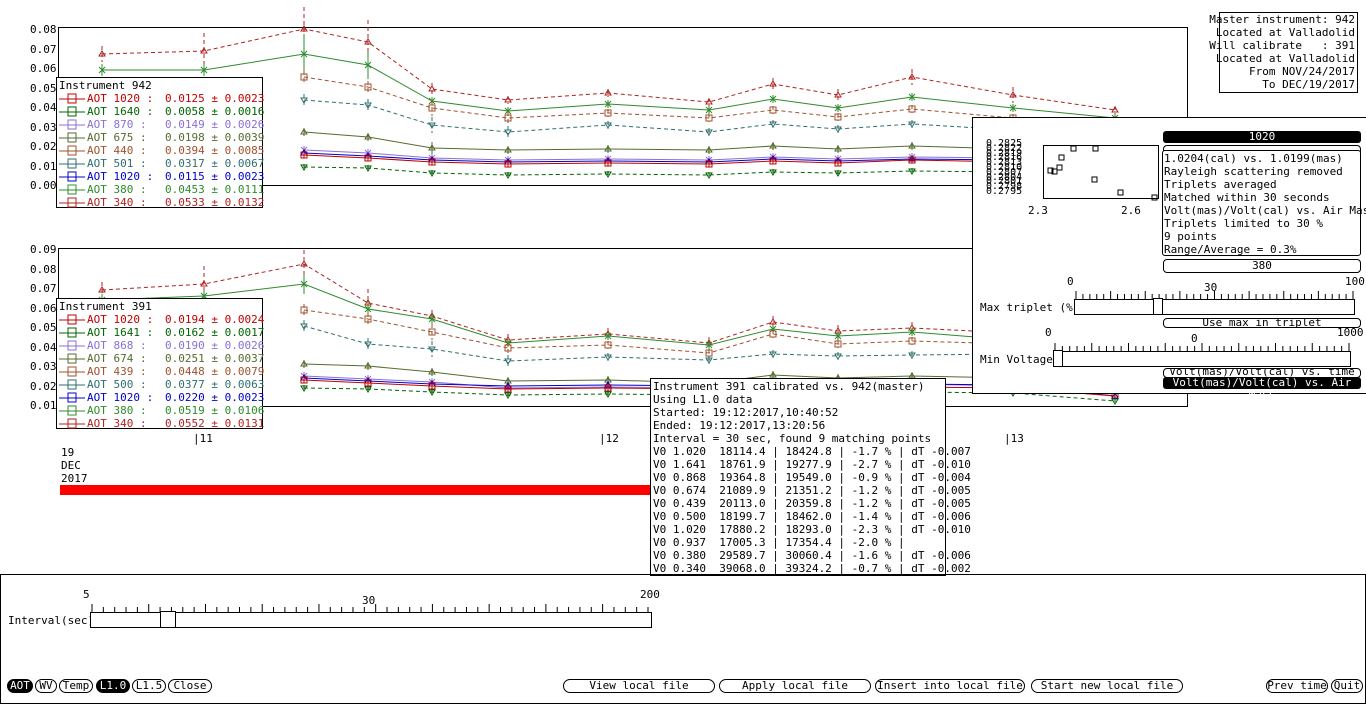 The height and width of the screenshot is (704, 1366). Describe the element at coordinates (1214, 307) in the screenshot. I see `max-triplet-slider` at that location.